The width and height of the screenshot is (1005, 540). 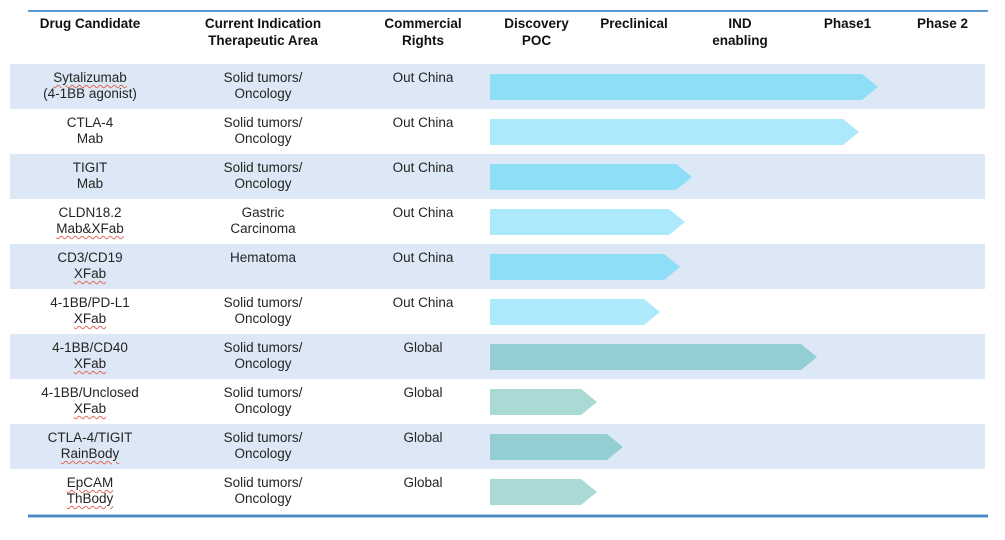 I want to click on header-line: Therapeutic Area, so click(x=263, y=40).